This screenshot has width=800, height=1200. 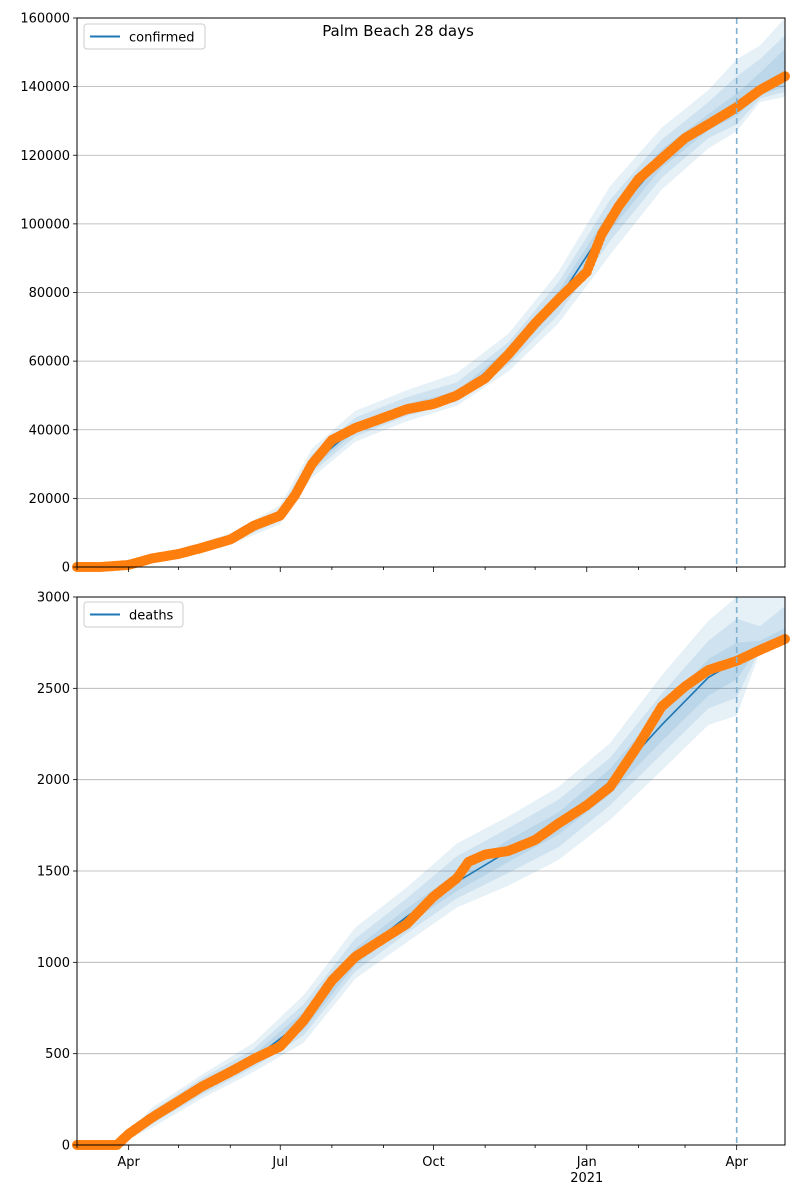 What do you see at coordinates (66, 1146) in the screenshot?
I see `deaths-y-tick-label: 0` at bounding box center [66, 1146].